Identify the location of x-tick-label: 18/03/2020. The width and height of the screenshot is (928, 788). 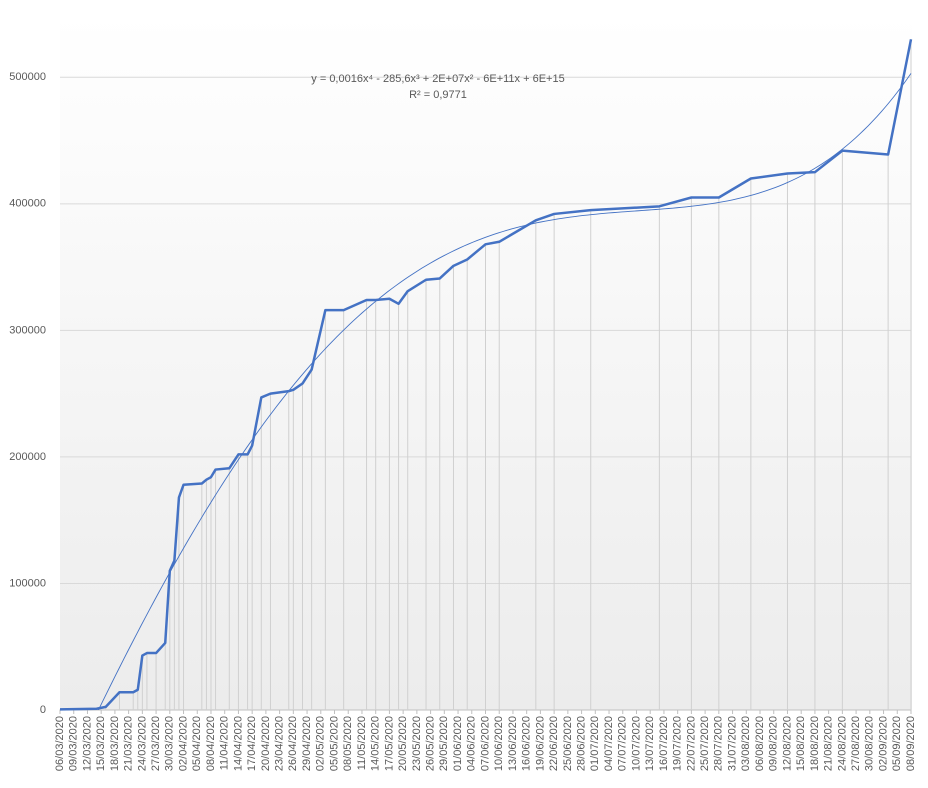
(115, 743).